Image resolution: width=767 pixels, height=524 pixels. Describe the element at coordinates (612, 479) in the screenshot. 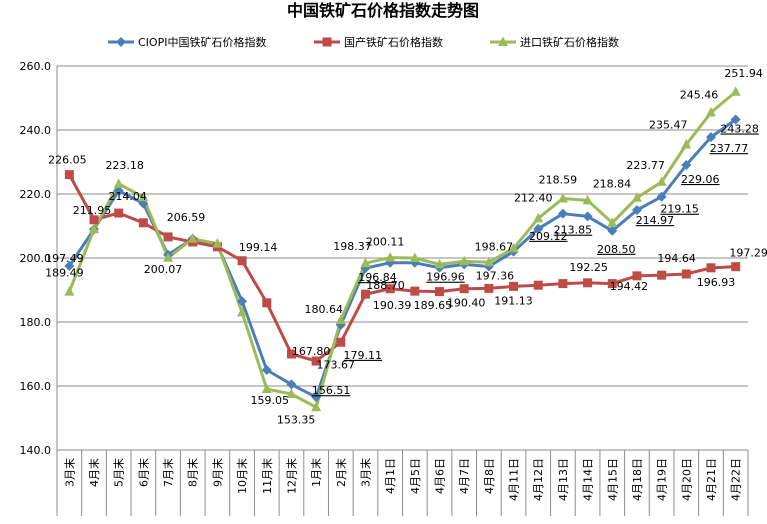

I see `x-tick-label: 4月15日` at that location.